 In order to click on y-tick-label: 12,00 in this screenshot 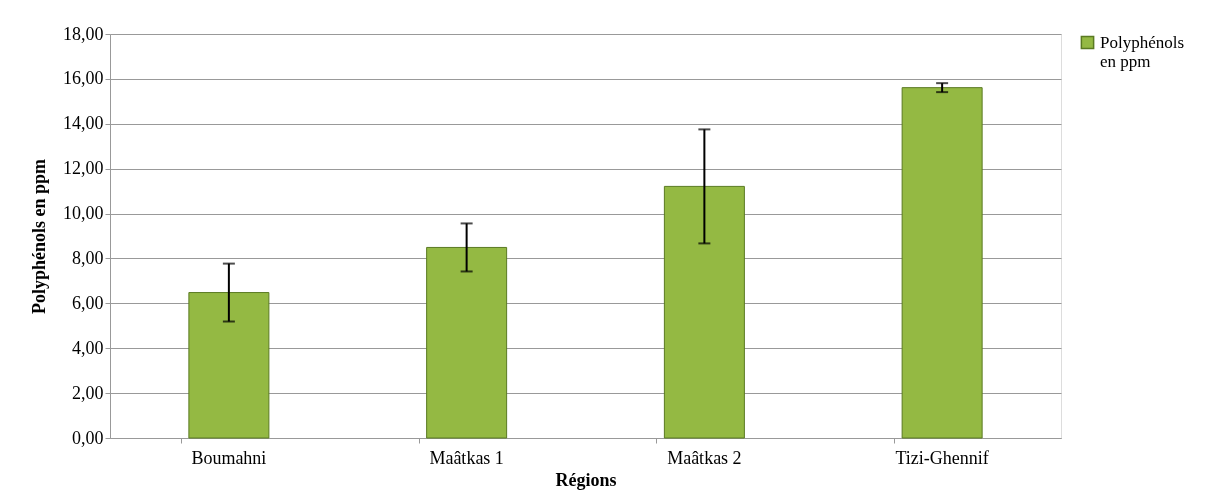, I will do `click(83, 168)`.